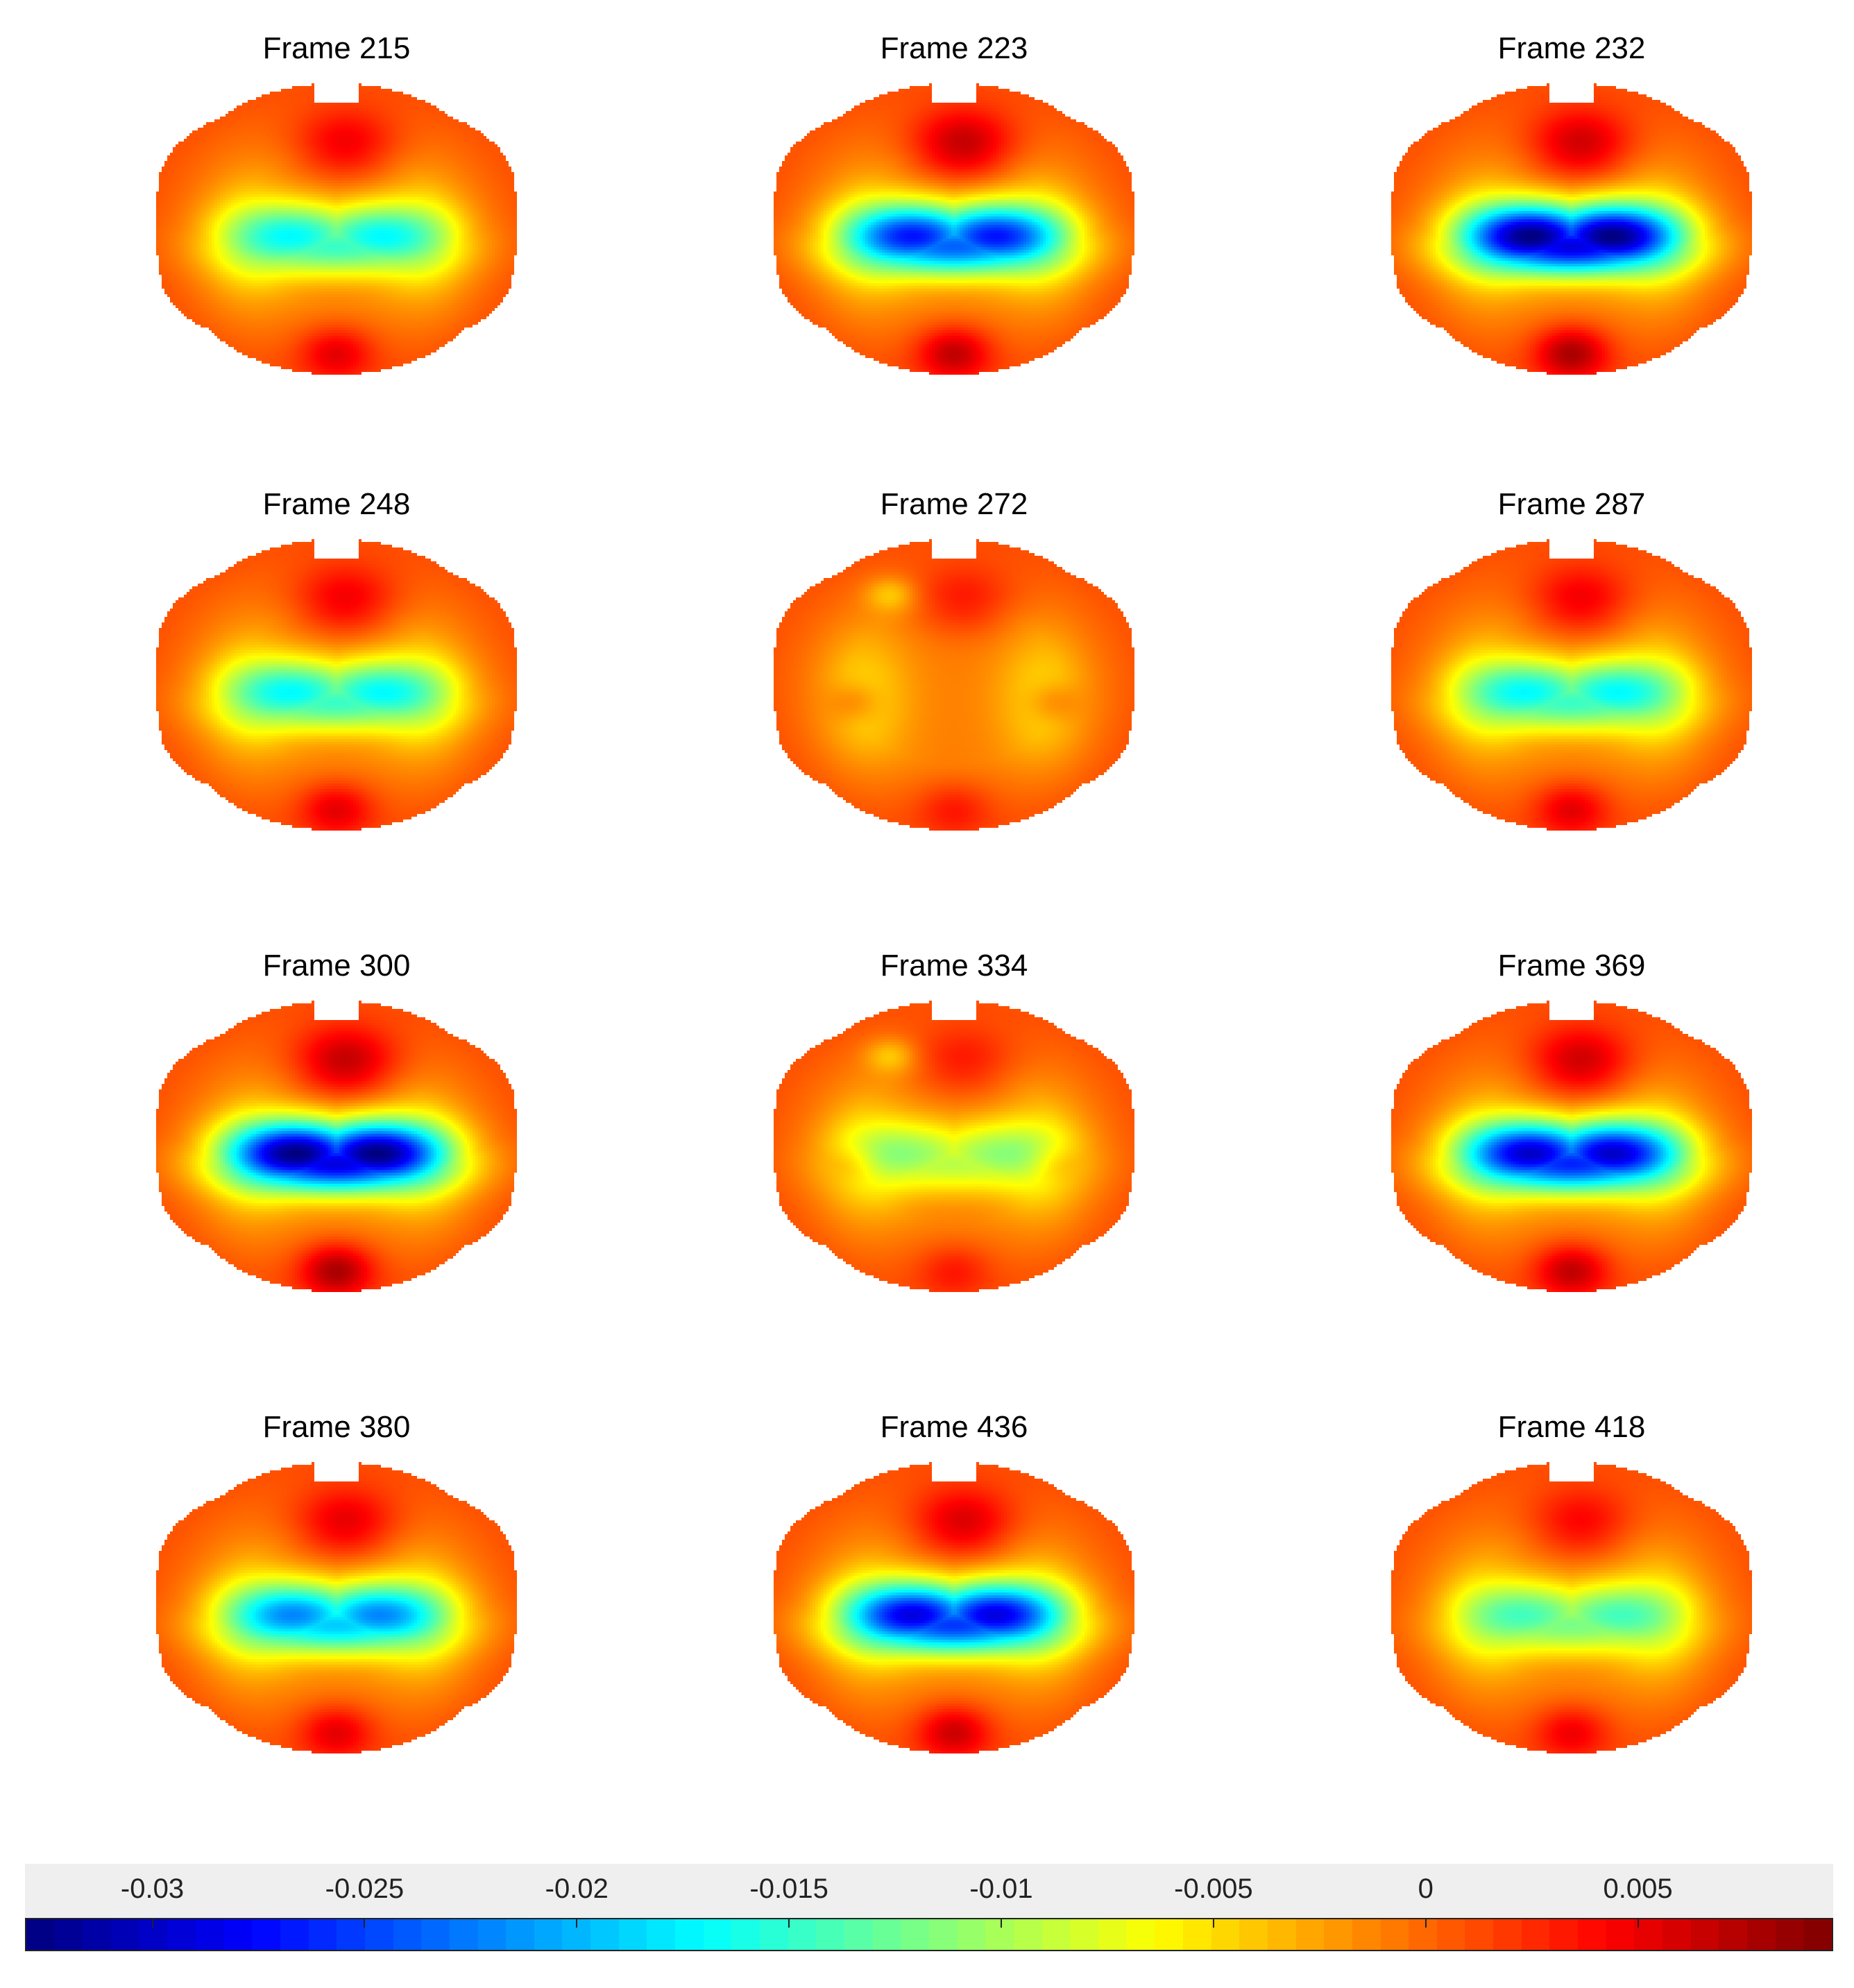 The width and height of the screenshot is (1854, 1988). I want to click on heatmap-panel: Frame 223, so click(954, 250).